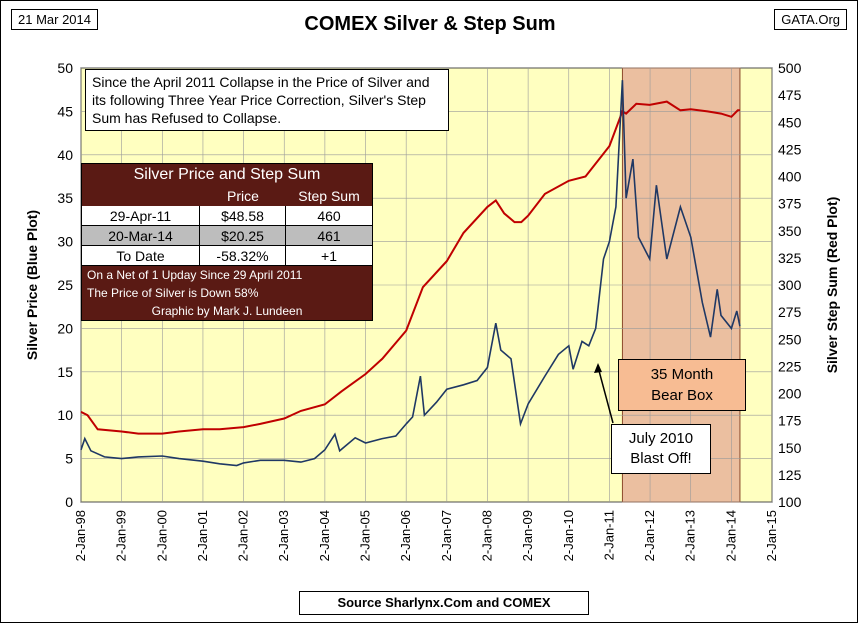 The image size is (858, 623). I want to click on table-cell: 461, so click(329, 236).